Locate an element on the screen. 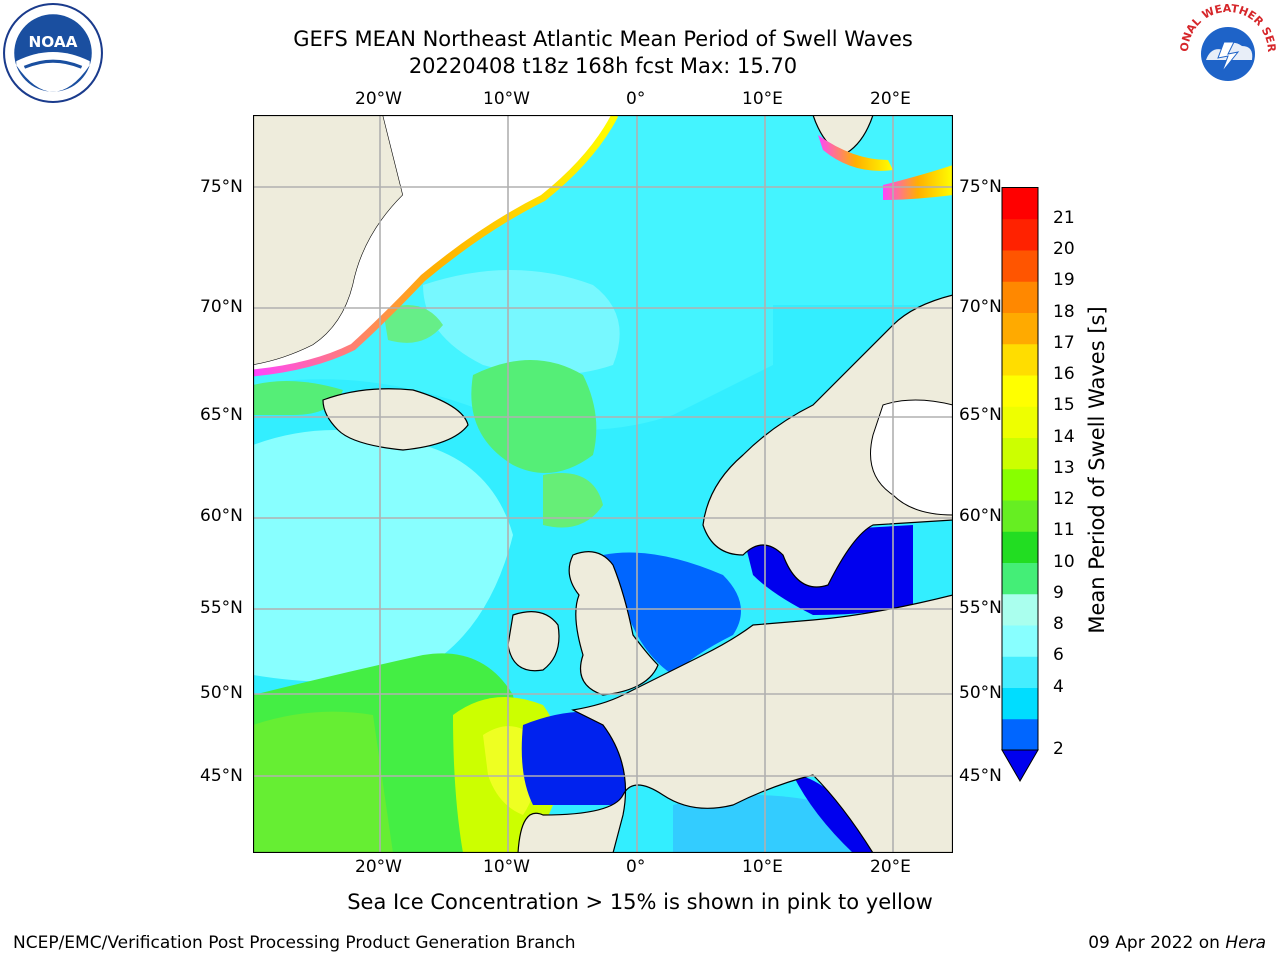 This screenshot has width=1280, height=960. colorbar-under-triangle is located at coordinates (1020, 765).